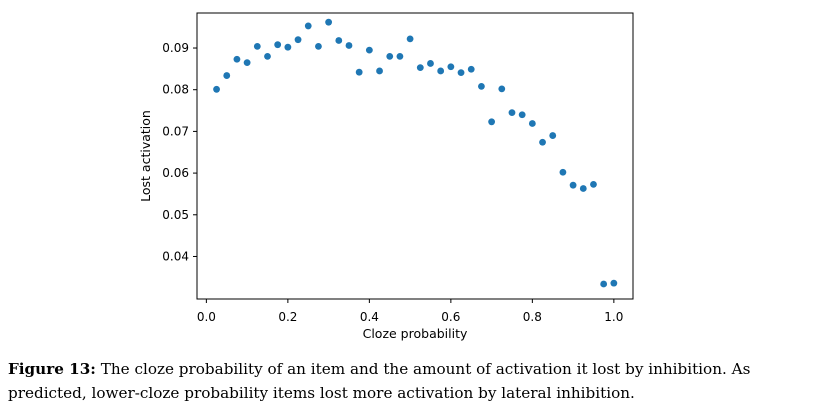 Image resolution: width=817 pixels, height=416 pixels. Describe the element at coordinates (206, 317) in the screenshot. I see `x-tick-label: 0.0` at that location.